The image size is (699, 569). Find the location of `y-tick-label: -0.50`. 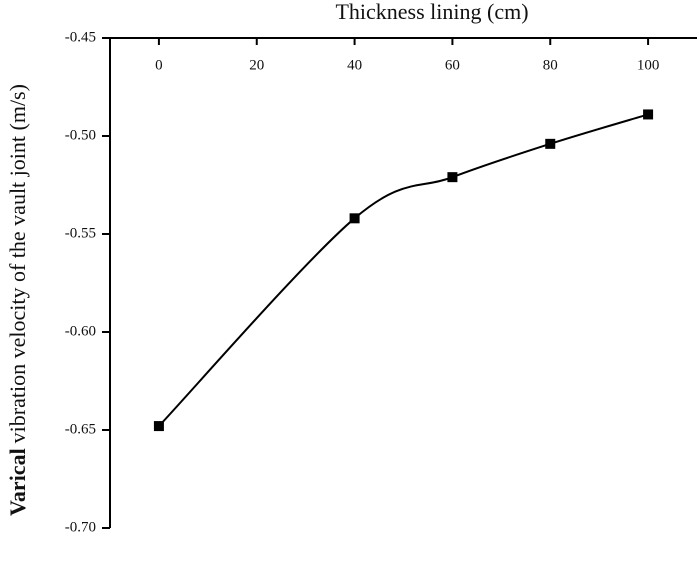

y-tick-label: -0.50 is located at coordinates (80, 135).